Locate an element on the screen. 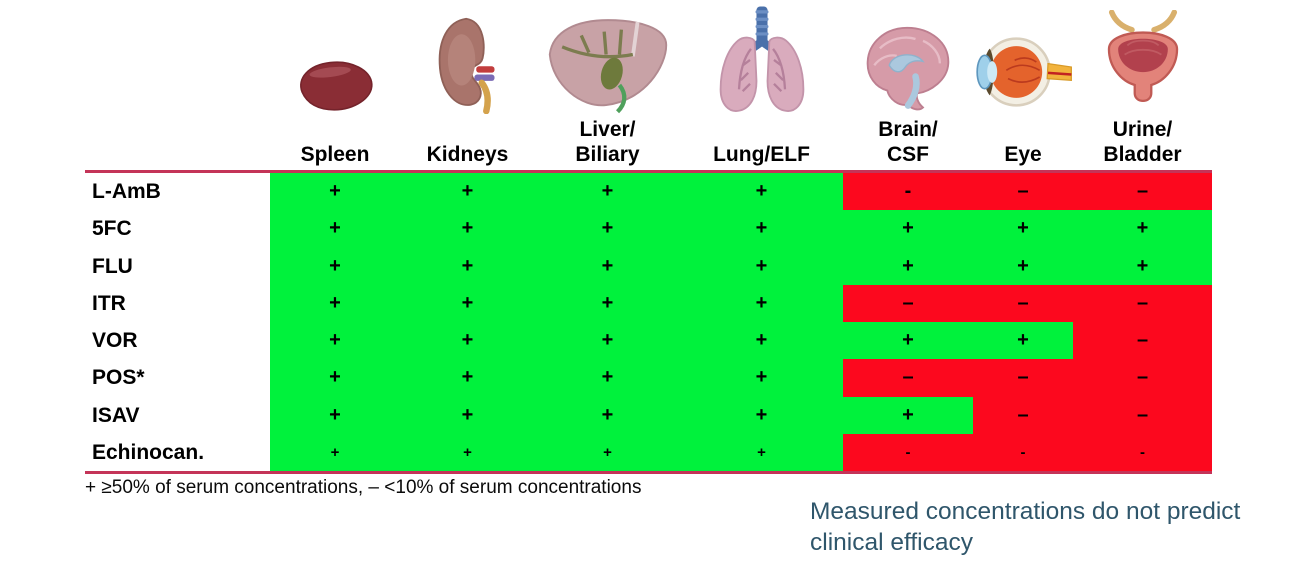 This screenshot has width=1307, height=585. drug-label: ISAV is located at coordinates (177, 415).